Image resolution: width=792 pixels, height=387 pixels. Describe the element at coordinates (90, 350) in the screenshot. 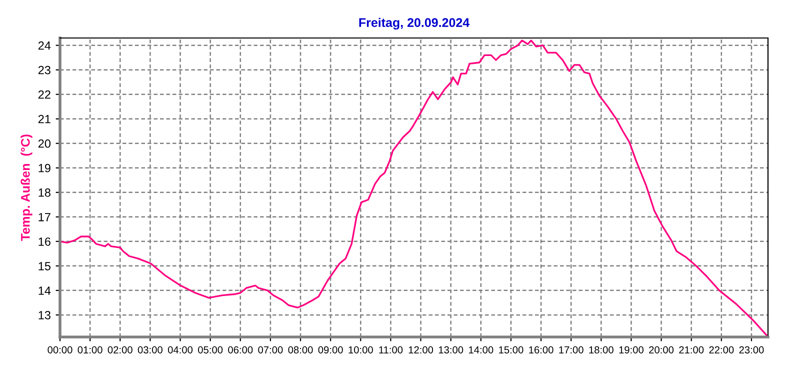

I see `x-tick-label: 01:00` at that location.